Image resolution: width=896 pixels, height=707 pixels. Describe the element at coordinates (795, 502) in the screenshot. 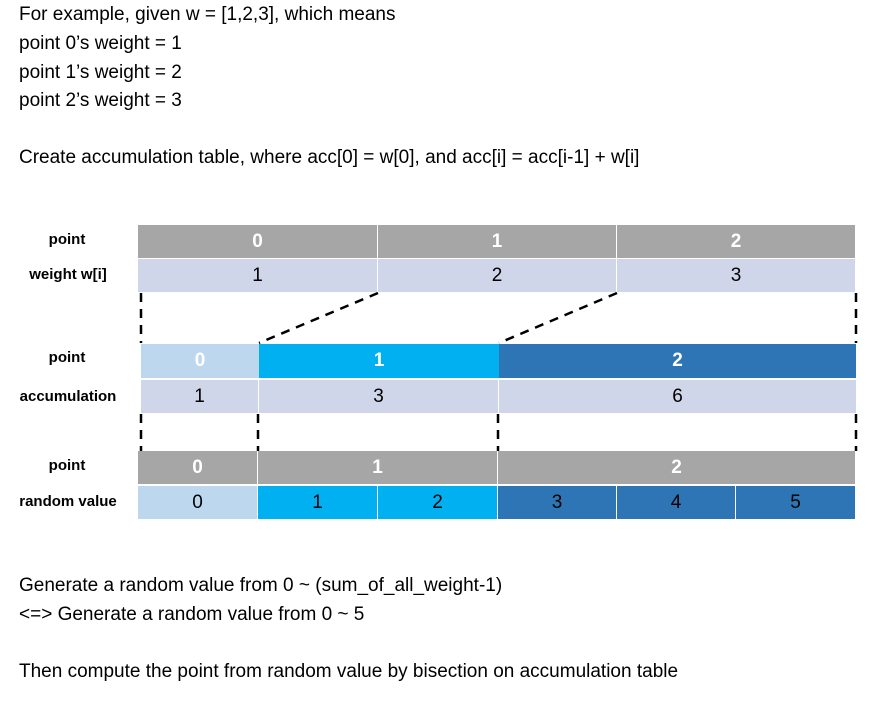

I see `table3-value-5: 5` at that location.